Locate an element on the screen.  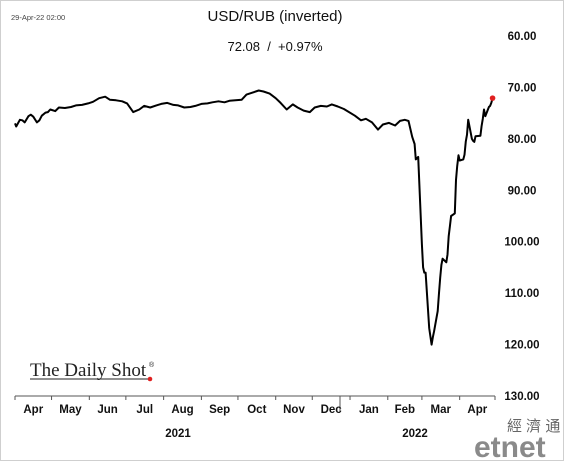
x-tick-label: Mar is located at coordinates (441, 410).